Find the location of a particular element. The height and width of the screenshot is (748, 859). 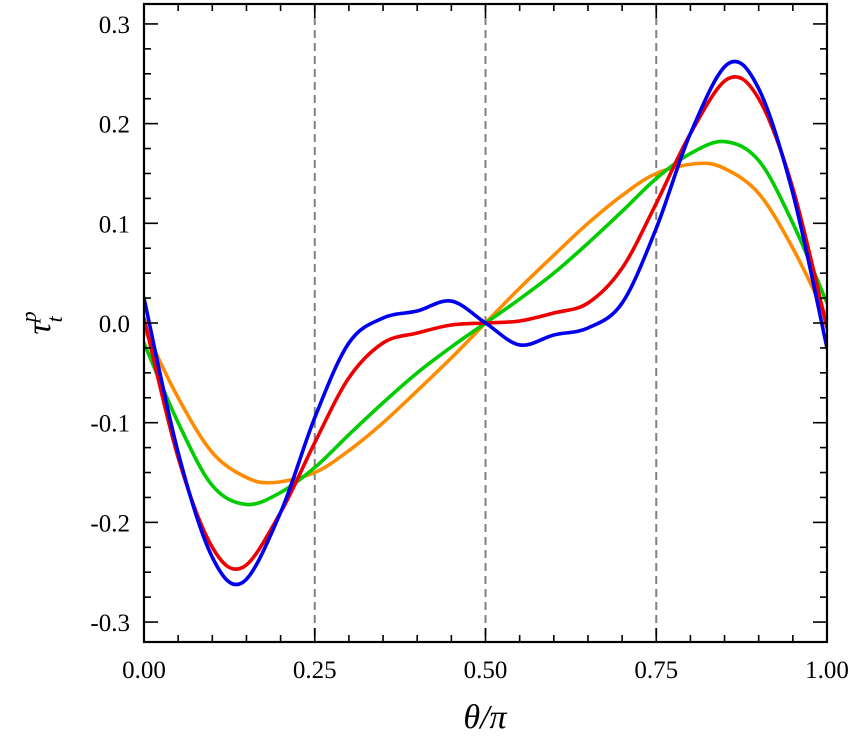

y-tick-label: -0.3 is located at coordinates (110, 623).